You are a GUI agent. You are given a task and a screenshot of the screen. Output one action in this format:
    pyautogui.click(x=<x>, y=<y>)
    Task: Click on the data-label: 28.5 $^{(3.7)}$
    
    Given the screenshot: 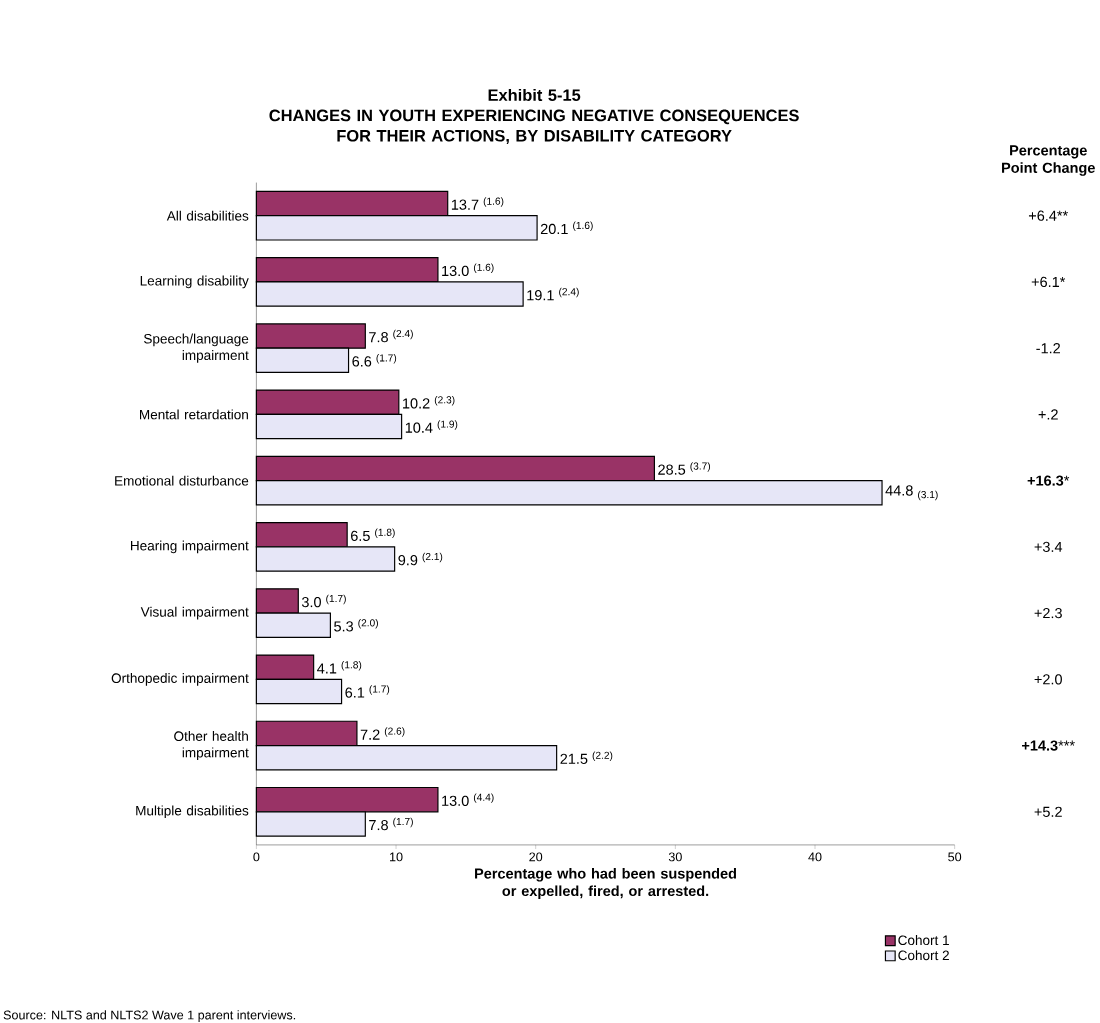 What is the action you would take?
    pyautogui.click(x=684, y=468)
    